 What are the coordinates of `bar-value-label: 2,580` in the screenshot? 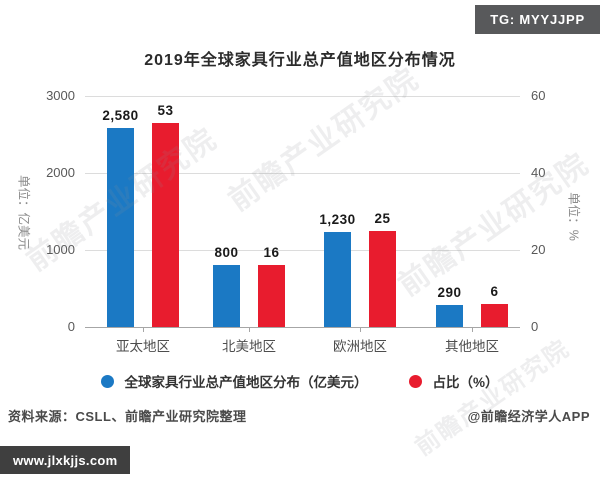 It's located at (120, 116).